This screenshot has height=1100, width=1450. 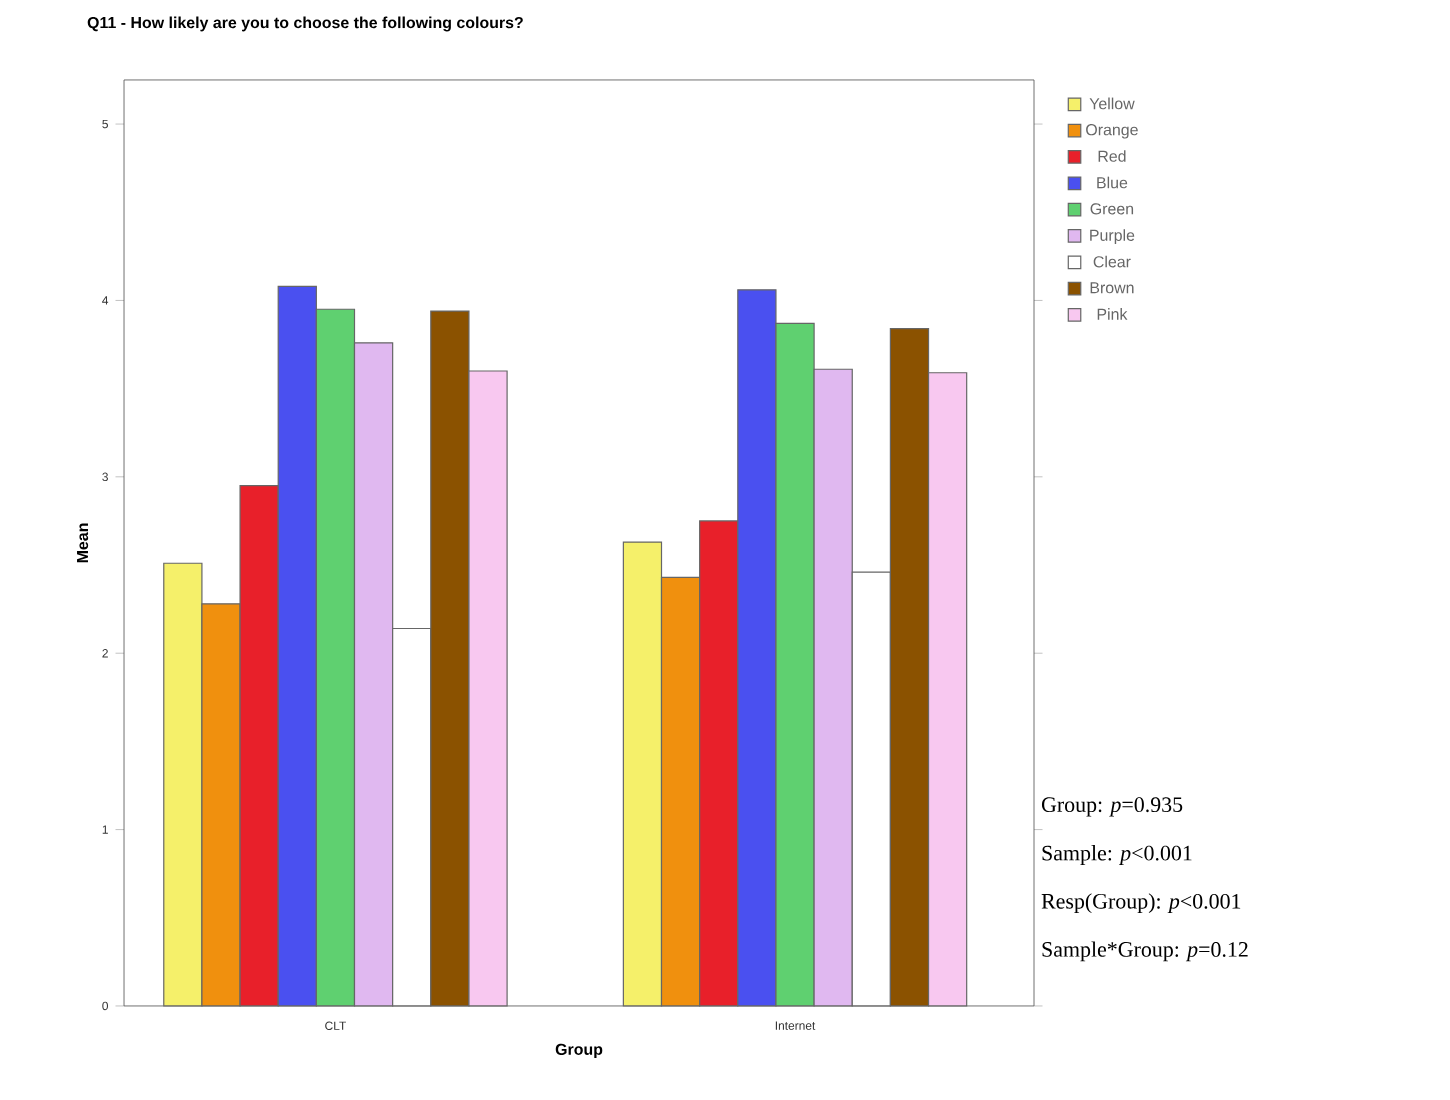 I want to click on text: Sample*Group: p=0.12, so click(x=1145, y=951).